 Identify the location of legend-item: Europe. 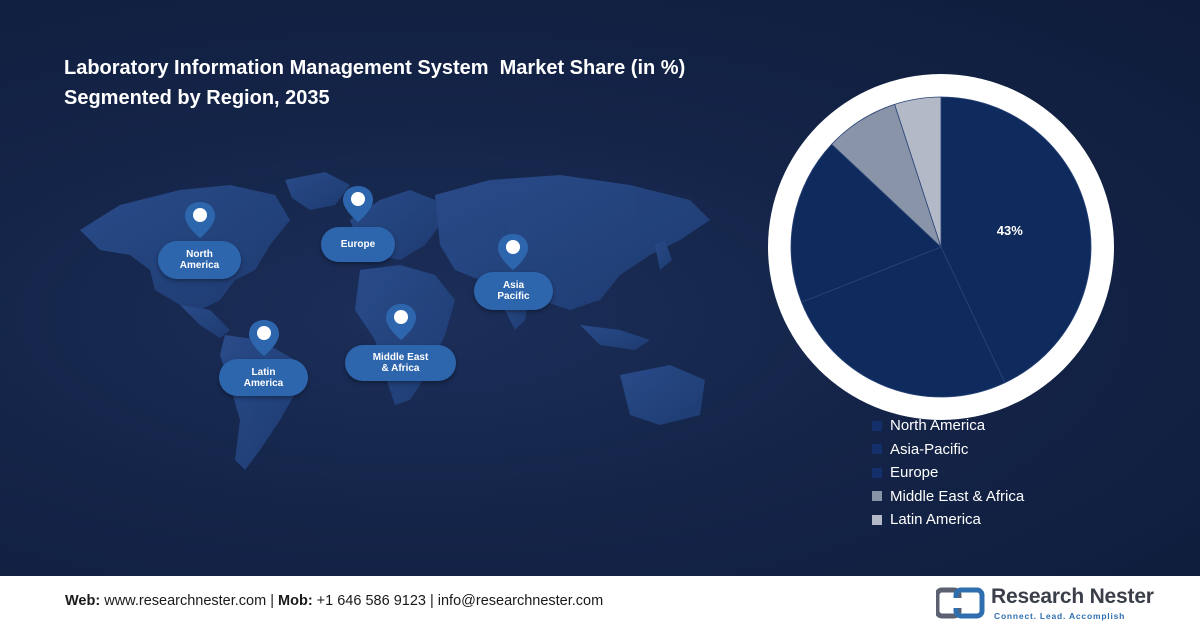
(948, 473).